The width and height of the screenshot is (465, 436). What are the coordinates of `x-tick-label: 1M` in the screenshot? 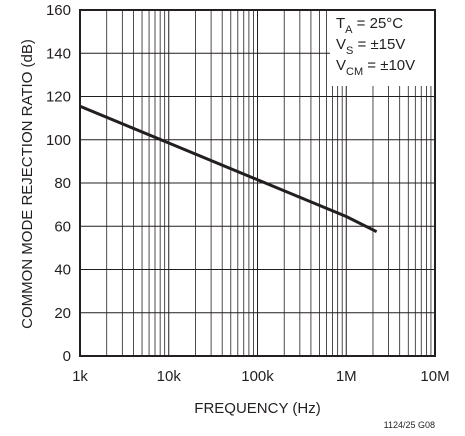 It's located at (346, 376).